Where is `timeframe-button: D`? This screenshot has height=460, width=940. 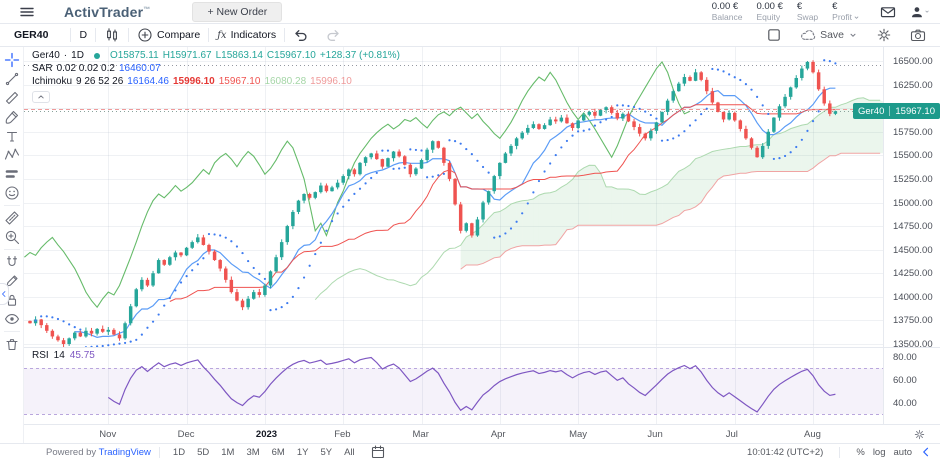 timeframe-button: D is located at coordinates (83, 35).